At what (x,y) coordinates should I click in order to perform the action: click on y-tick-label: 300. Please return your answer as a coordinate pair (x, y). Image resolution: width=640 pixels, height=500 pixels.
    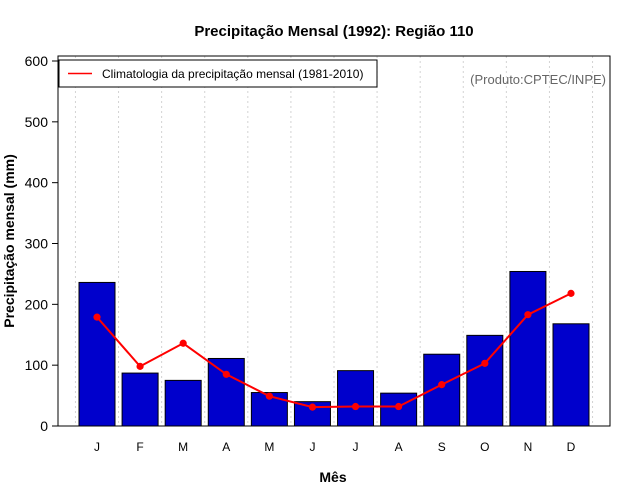
    Looking at the image, I should click on (37, 244).